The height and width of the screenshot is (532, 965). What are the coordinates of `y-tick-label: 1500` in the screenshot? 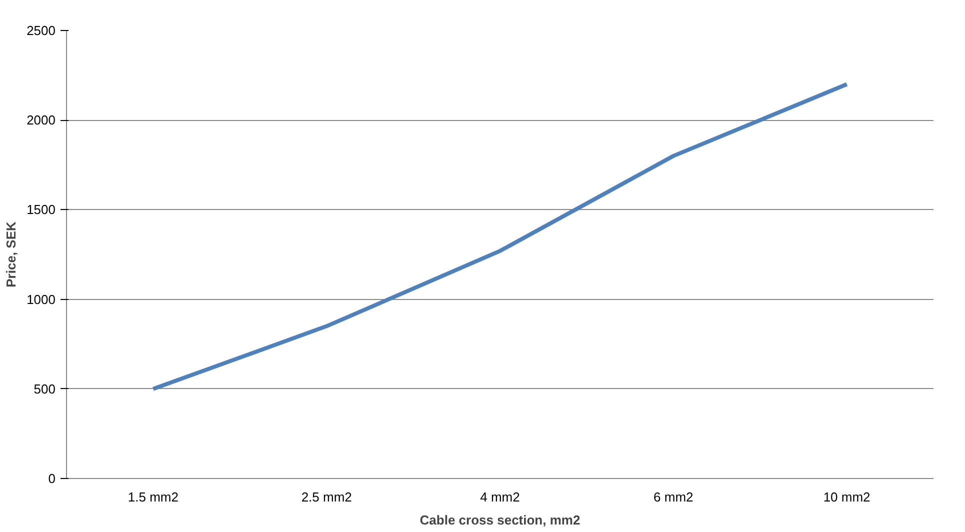 It's located at (41, 210).